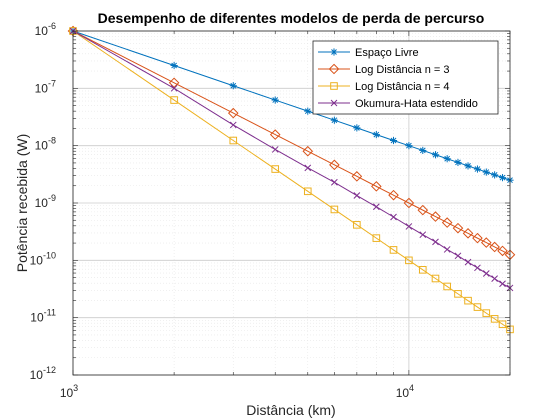 The width and height of the screenshot is (560, 420). I want to click on y-axis-label: Potência recebida (W), so click(22, 203).